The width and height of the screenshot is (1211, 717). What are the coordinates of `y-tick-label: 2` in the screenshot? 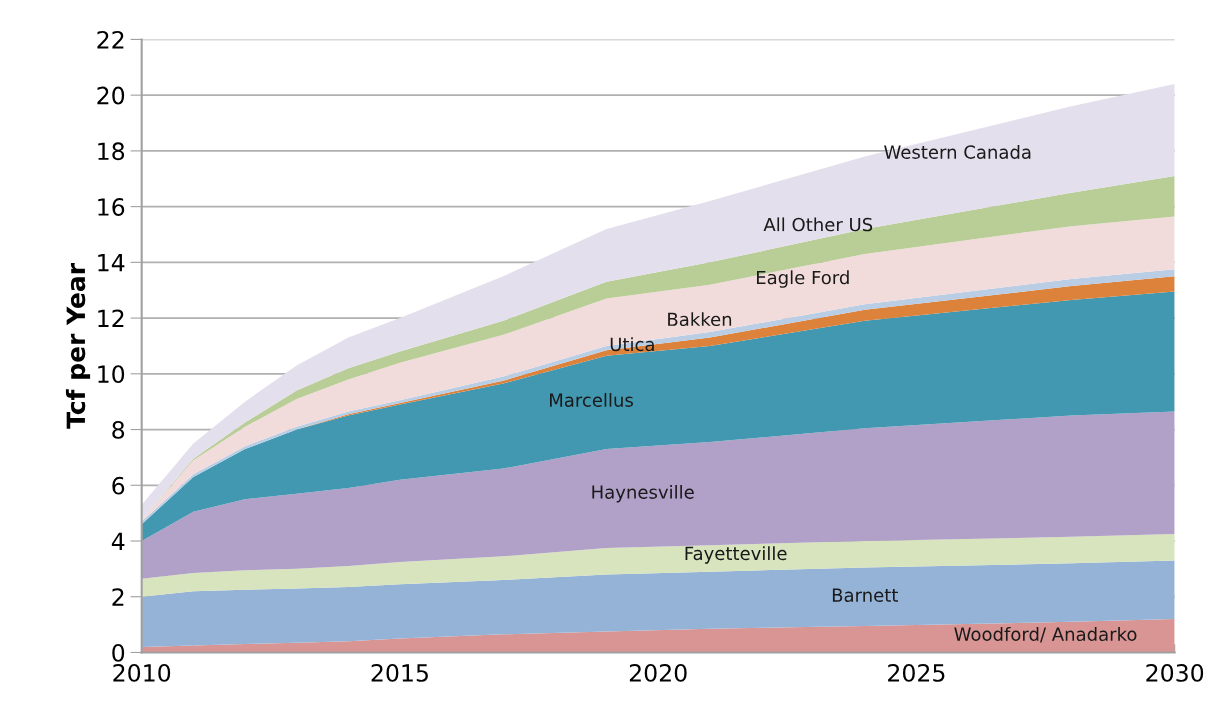 It's located at (118, 597).